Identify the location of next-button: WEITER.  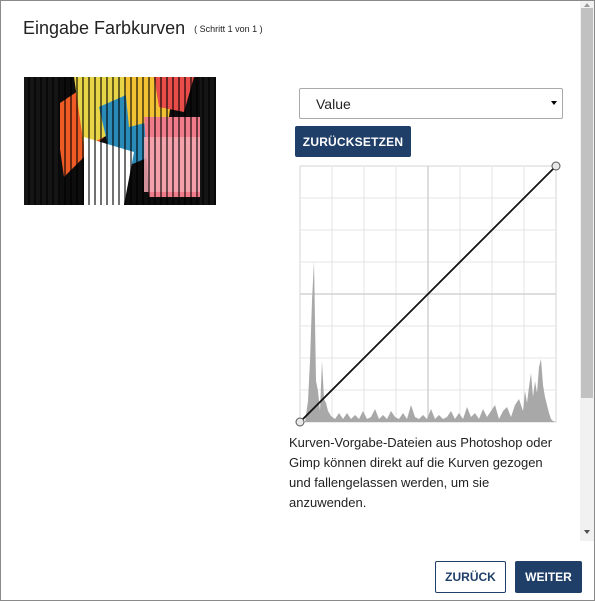
(548, 577).